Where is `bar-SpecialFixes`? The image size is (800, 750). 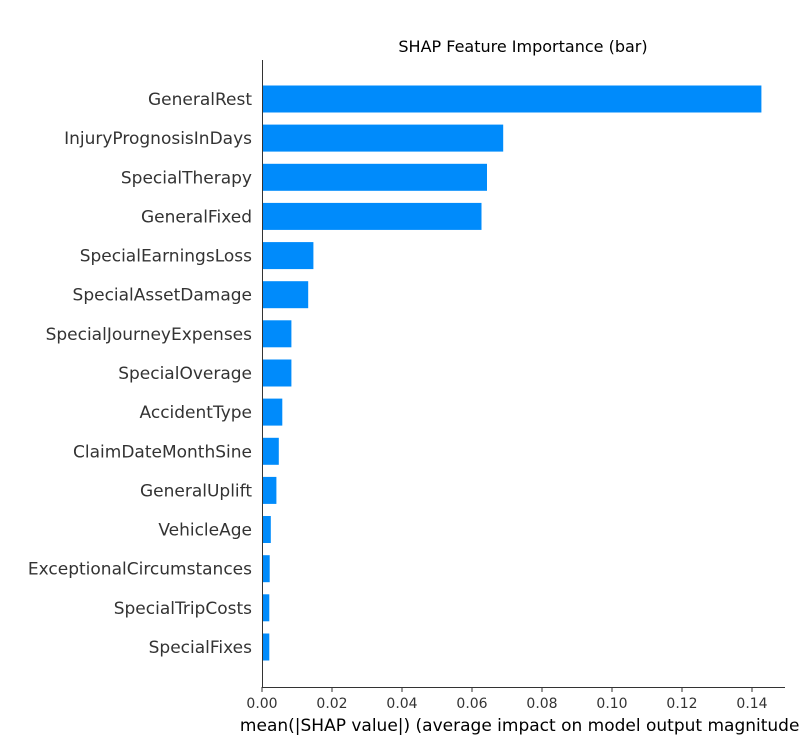
bar-SpecialFixes is located at coordinates (266, 647).